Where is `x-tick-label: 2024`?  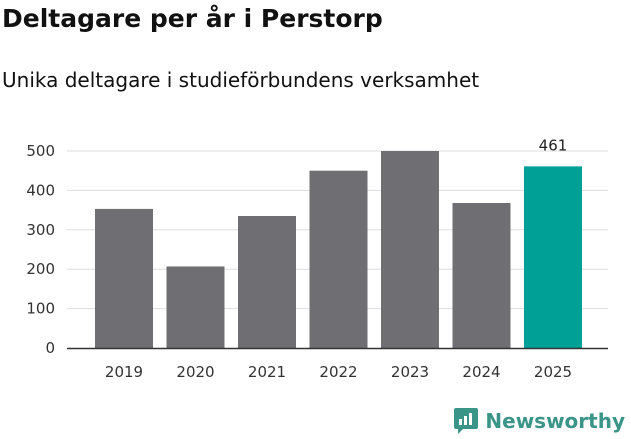
x-tick-label: 2024 is located at coordinates (481, 372).